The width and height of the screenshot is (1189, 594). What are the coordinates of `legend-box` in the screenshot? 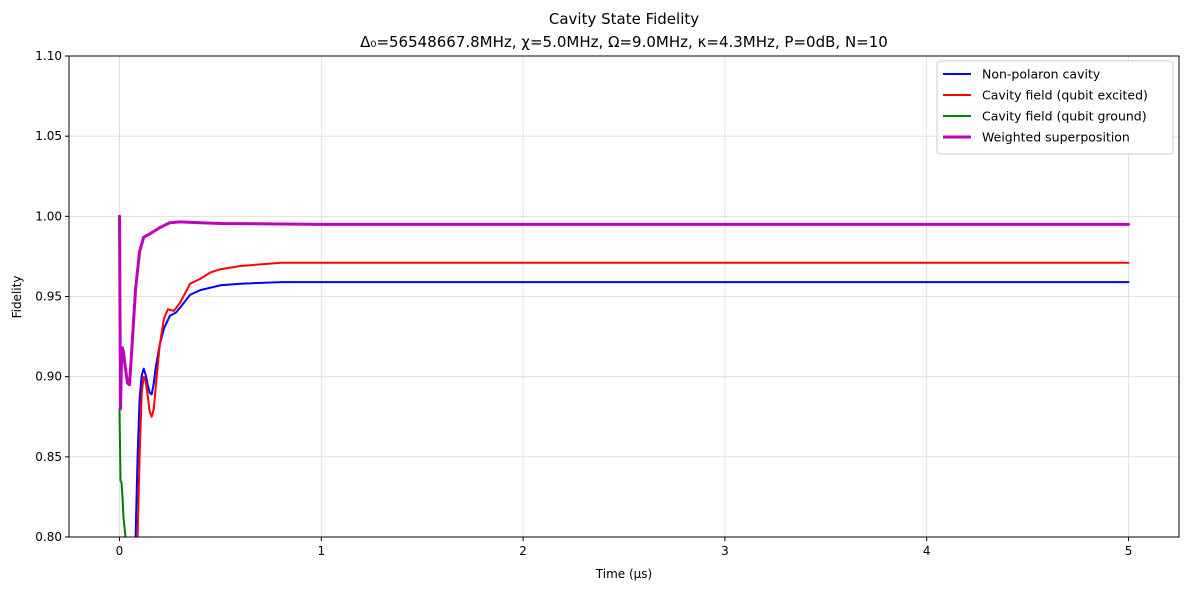 It's located at (1055, 107).